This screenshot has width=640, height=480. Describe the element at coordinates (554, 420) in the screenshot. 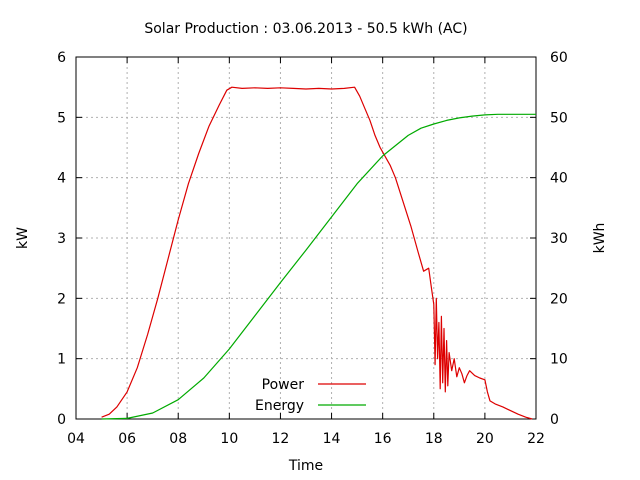

I see `y2-tick-label: 0` at that location.